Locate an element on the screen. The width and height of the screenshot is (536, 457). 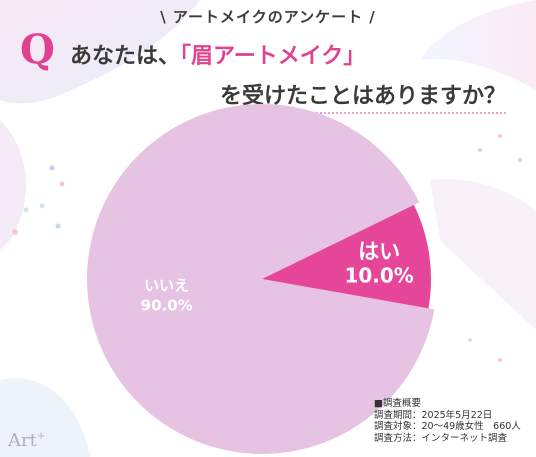
logo-plus: + is located at coordinates (41, 436).